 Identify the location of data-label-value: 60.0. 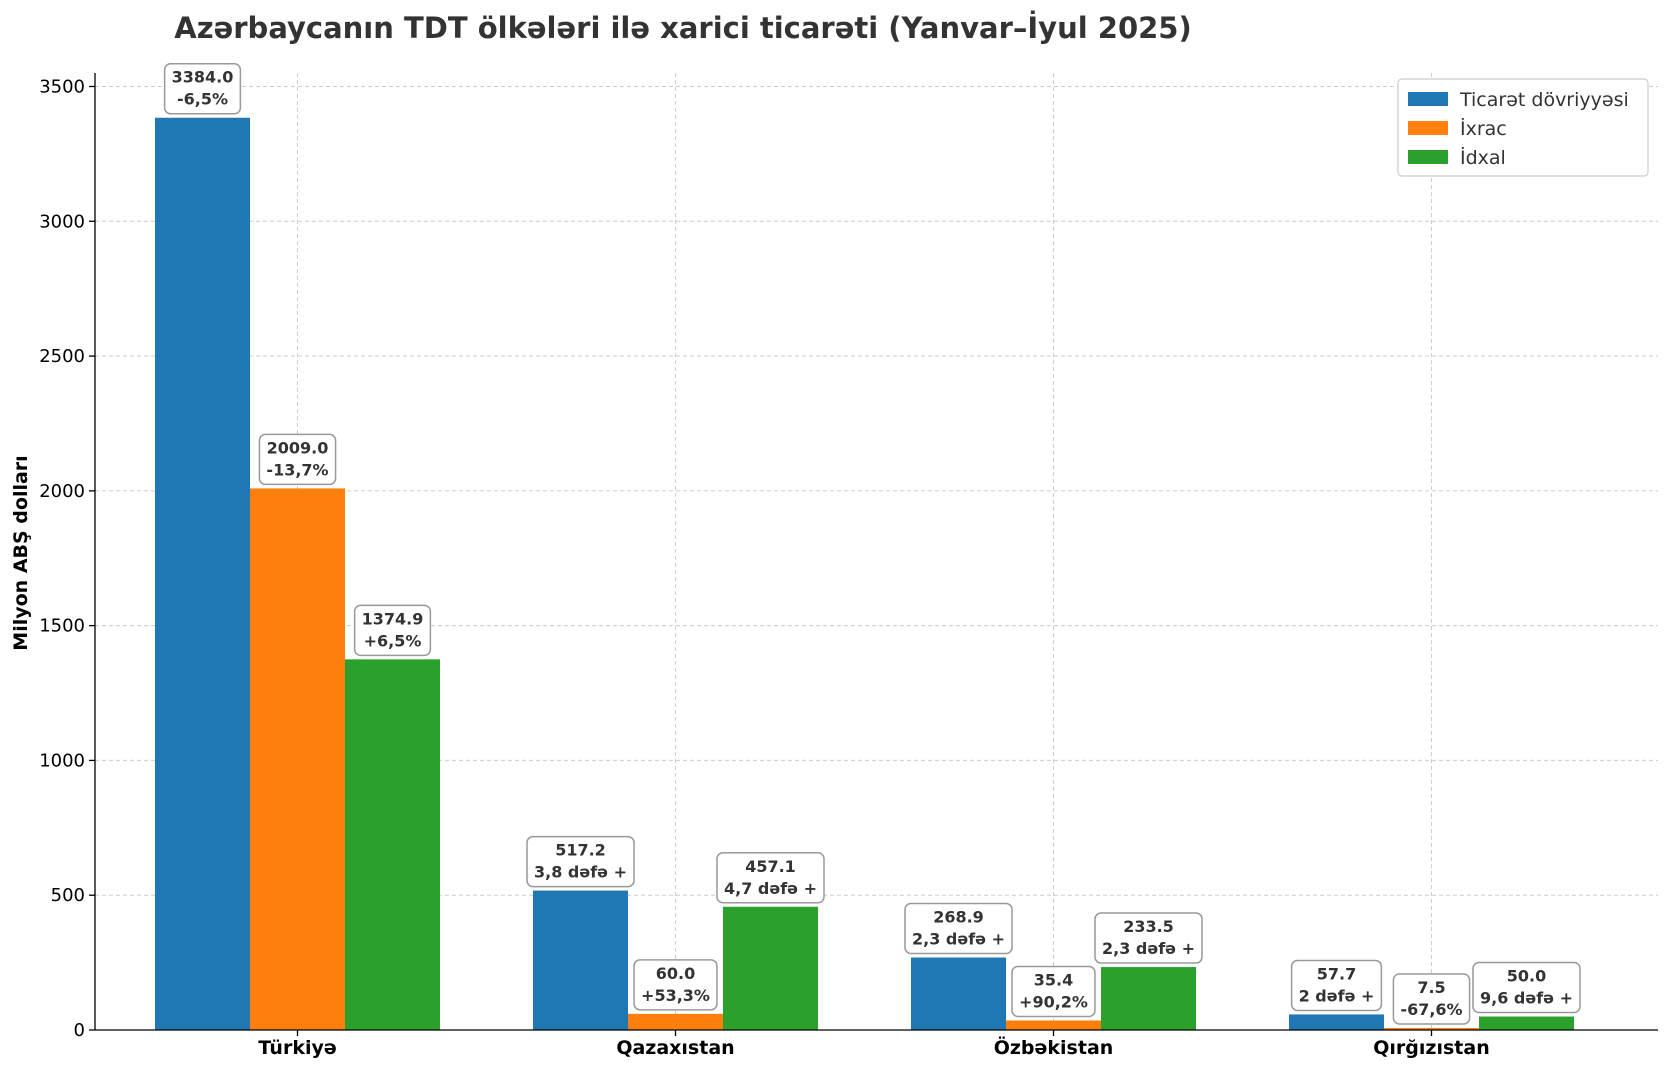
(675, 973).